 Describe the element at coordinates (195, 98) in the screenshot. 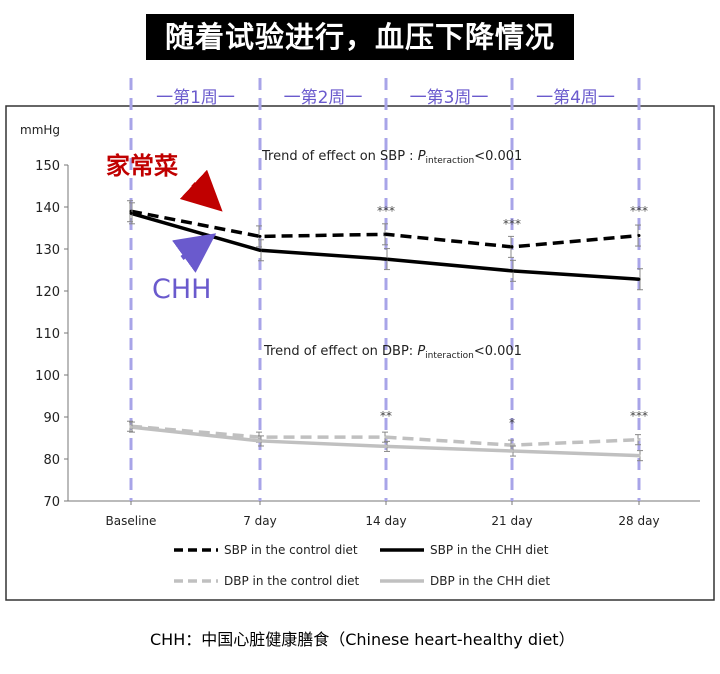

I see `week-label: 一第1周一` at that location.